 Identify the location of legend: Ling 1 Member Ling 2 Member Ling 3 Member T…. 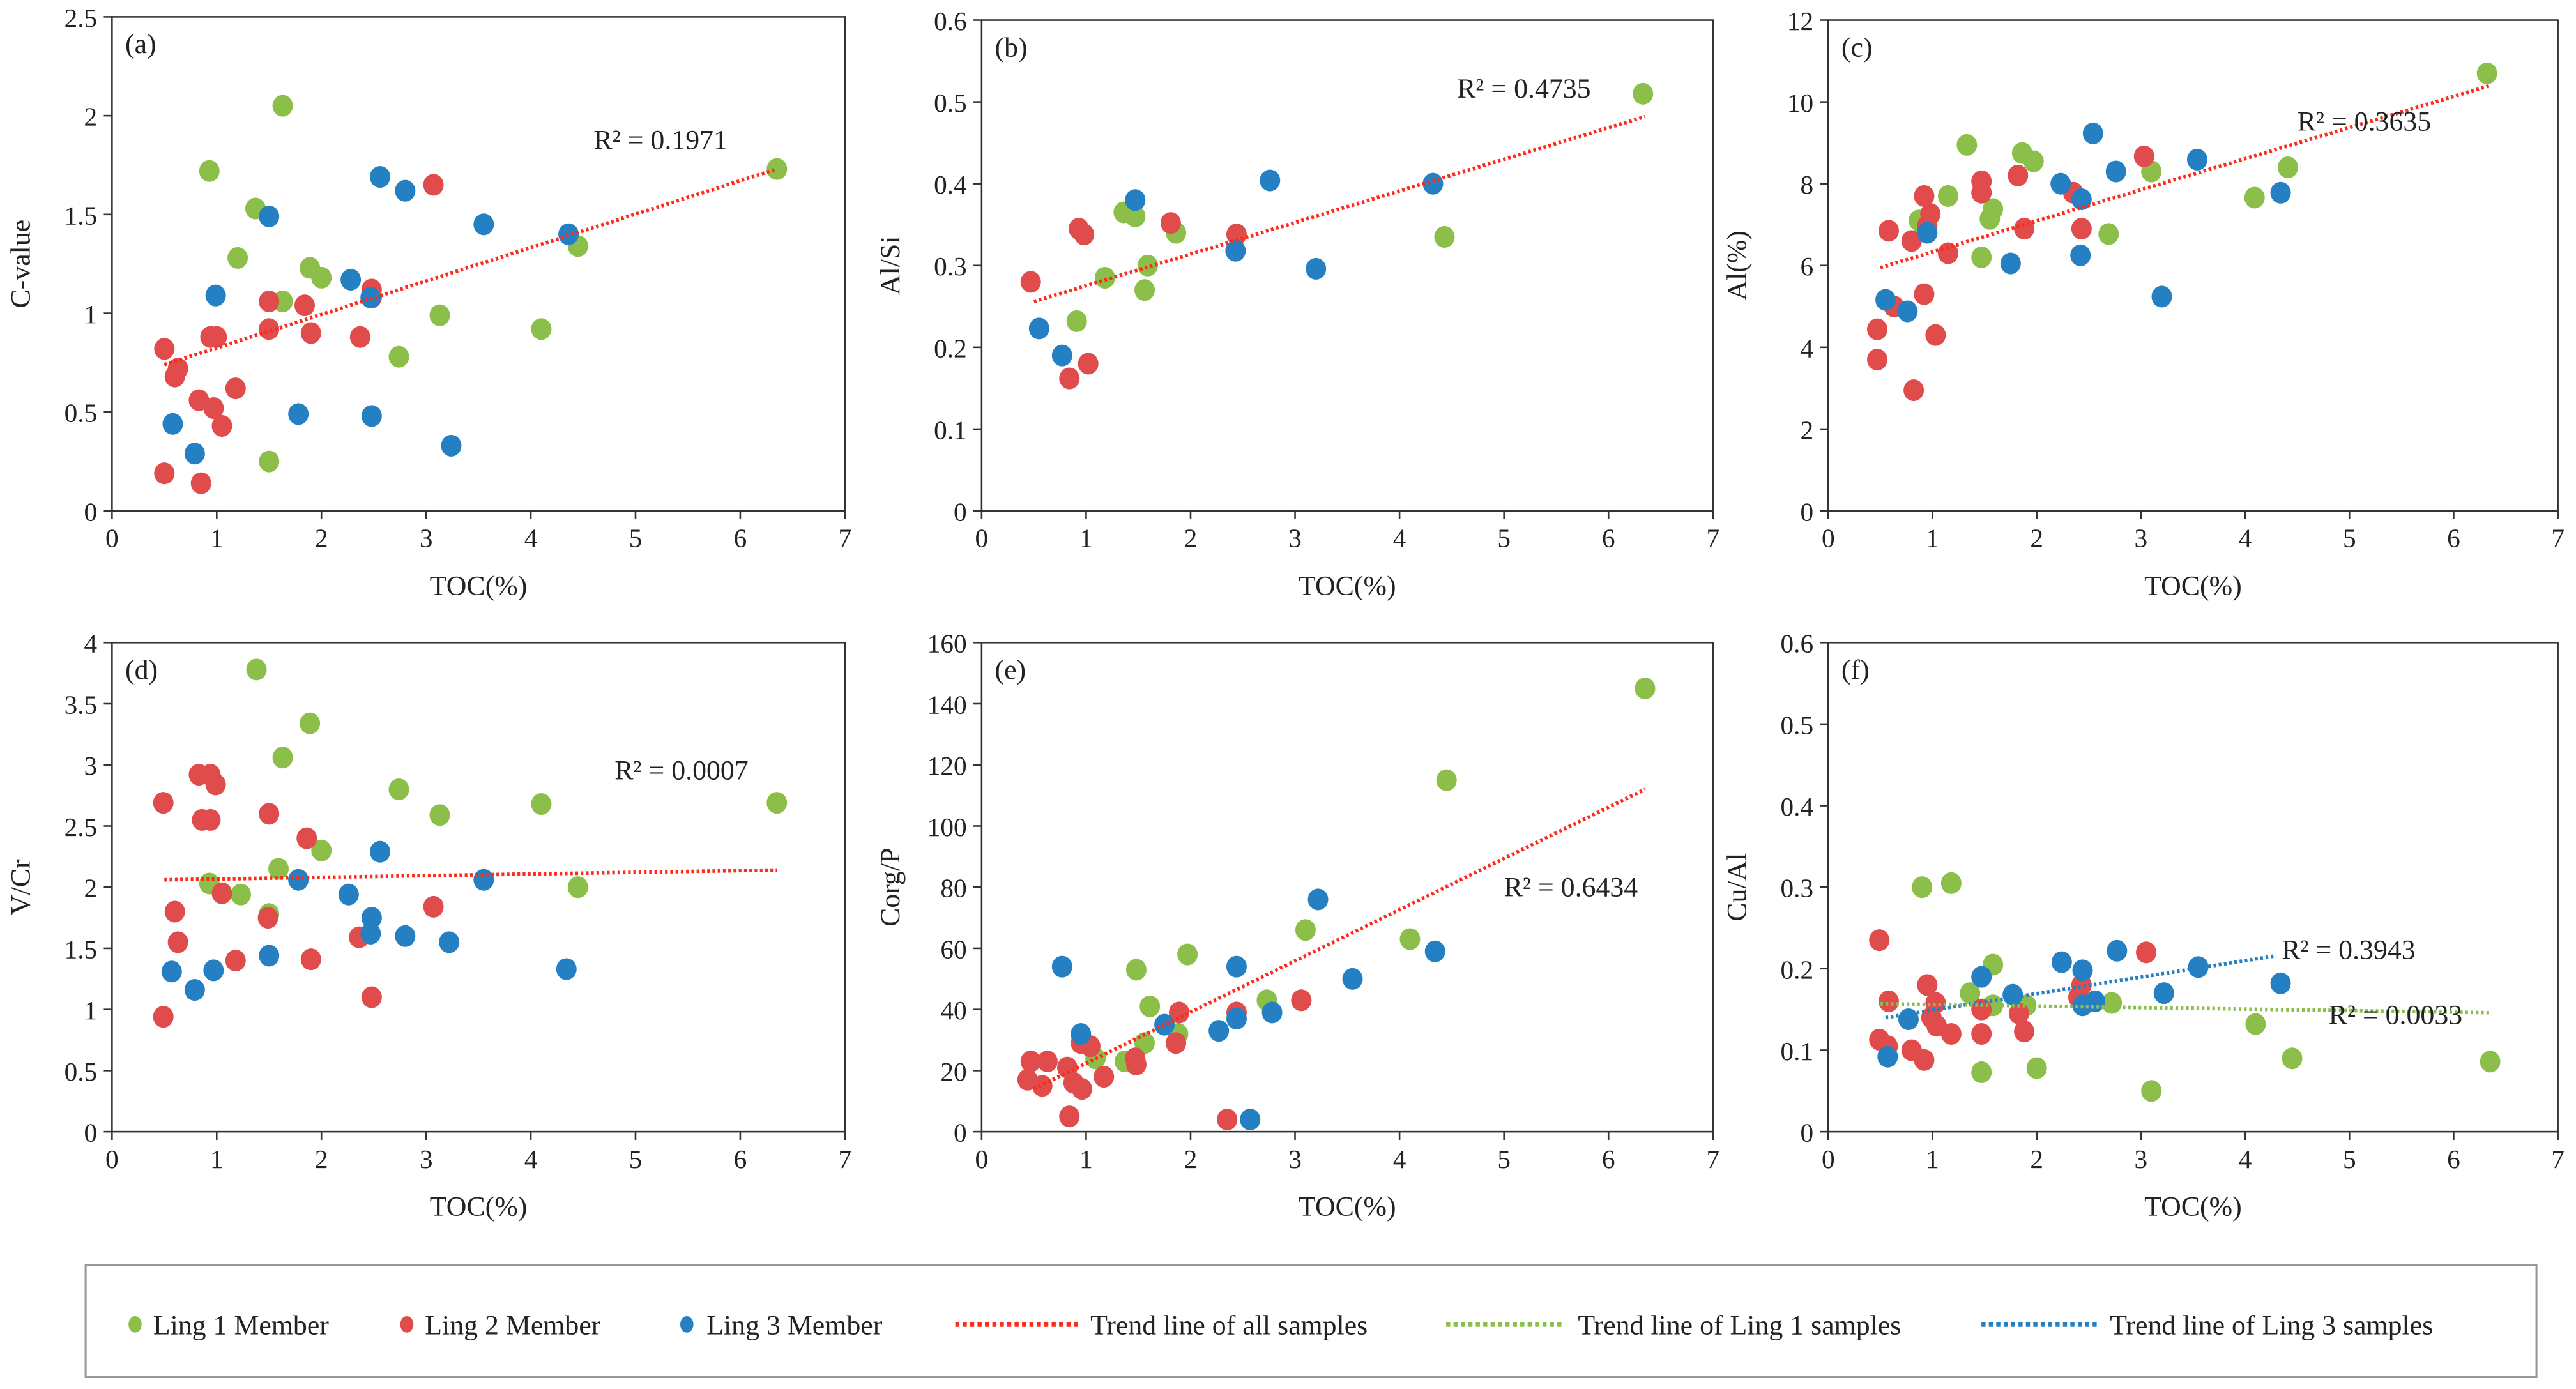
(1311, 1321).